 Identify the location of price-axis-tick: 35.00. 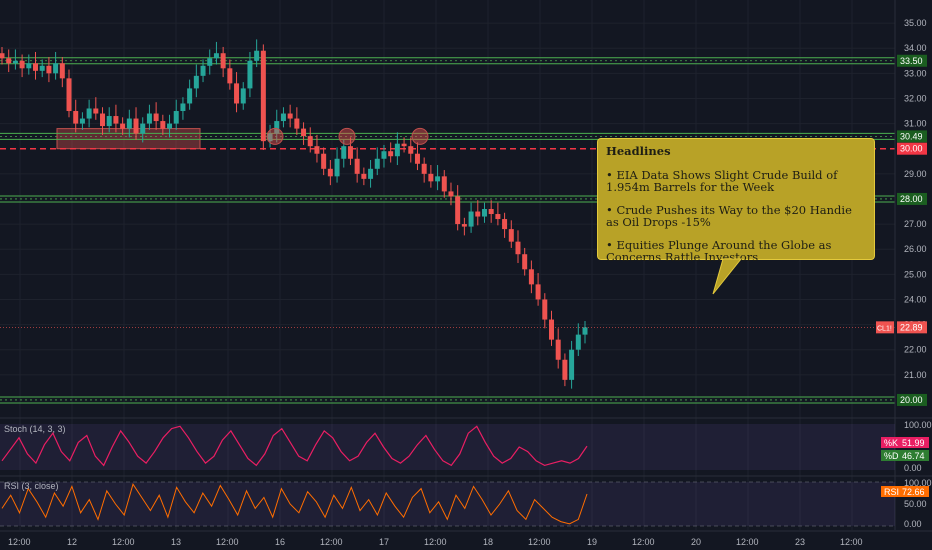
(915, 23).